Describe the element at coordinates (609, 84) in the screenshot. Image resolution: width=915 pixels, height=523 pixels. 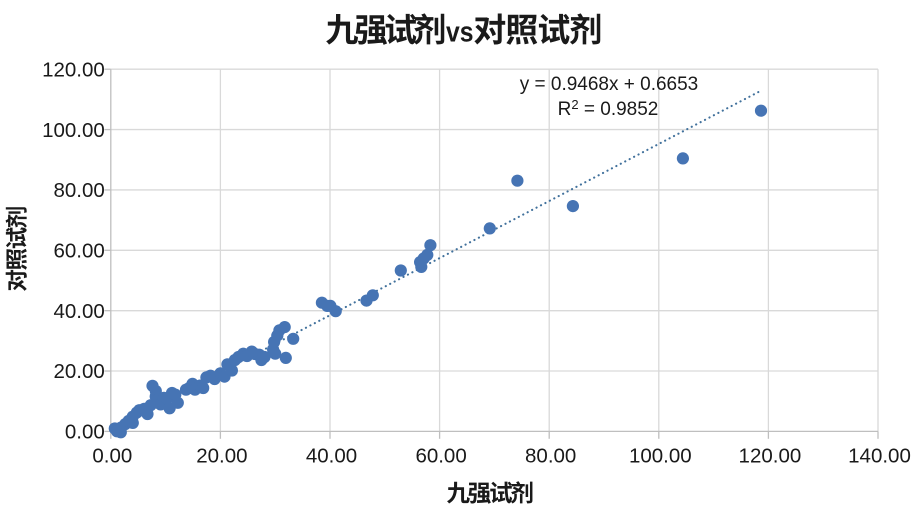
I see `svg-text: y = 0.9468x + 0.6653` at that location.